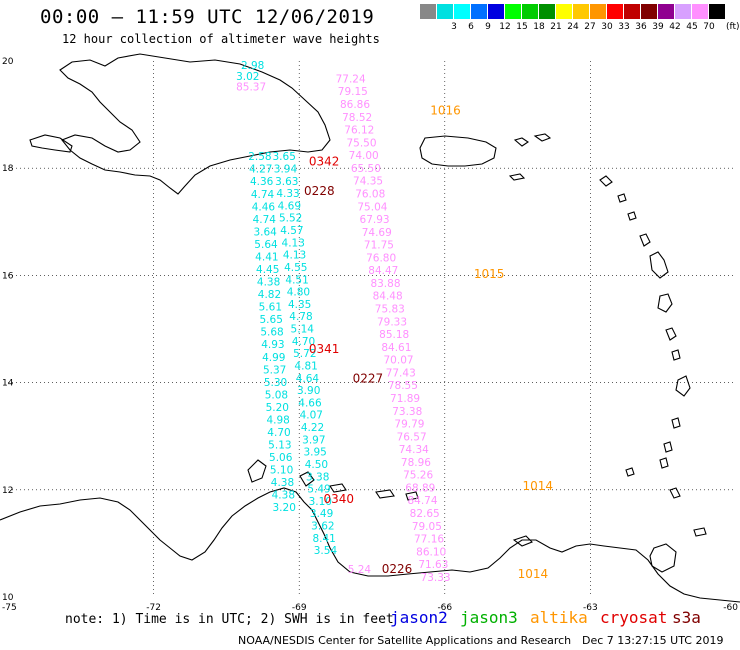  I want to click on wave-height-value: 5.61, so click(270, 308).